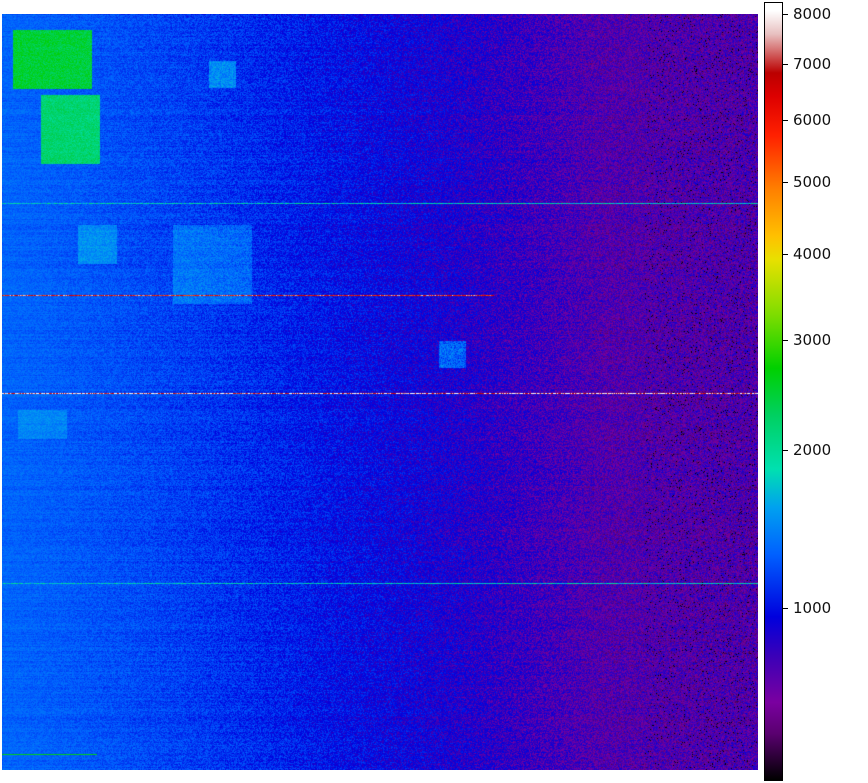  Describe the element at coordinates (812, 449) in the screenshot. I see `colorbar-tick-label: 2000` at that location.